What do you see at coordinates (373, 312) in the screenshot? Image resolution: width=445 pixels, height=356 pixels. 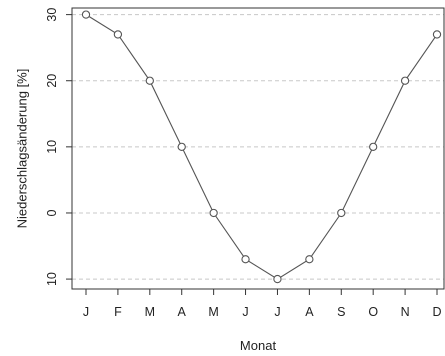 I see `x-tick-label: O` at bounding box center [373, 312].